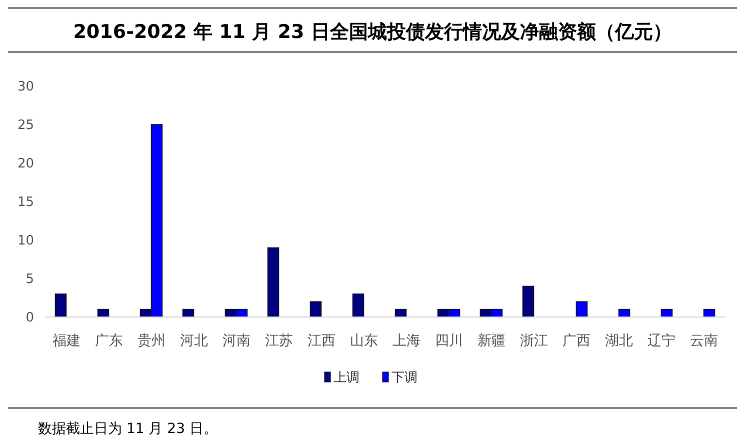 This screenshot has width=745, height=445. What do you see at coordinates (406, 341) in the screenshot?
I see `x-tick-label: 上海` at bounding box center [406, 341].